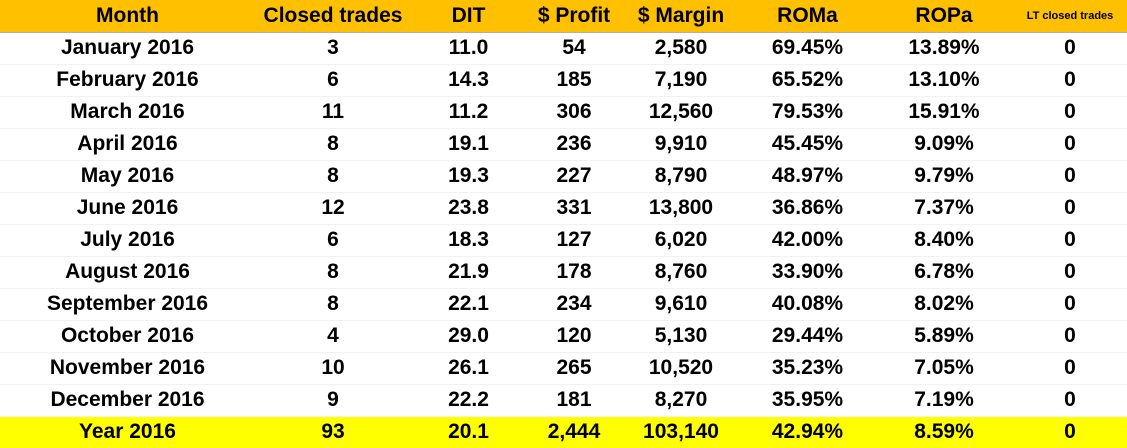 This screenshot has width=1127, height=448. Describe the element at coordinates (468, 368) in the screenshot. I see `cell-dit: 26.1` at that location.